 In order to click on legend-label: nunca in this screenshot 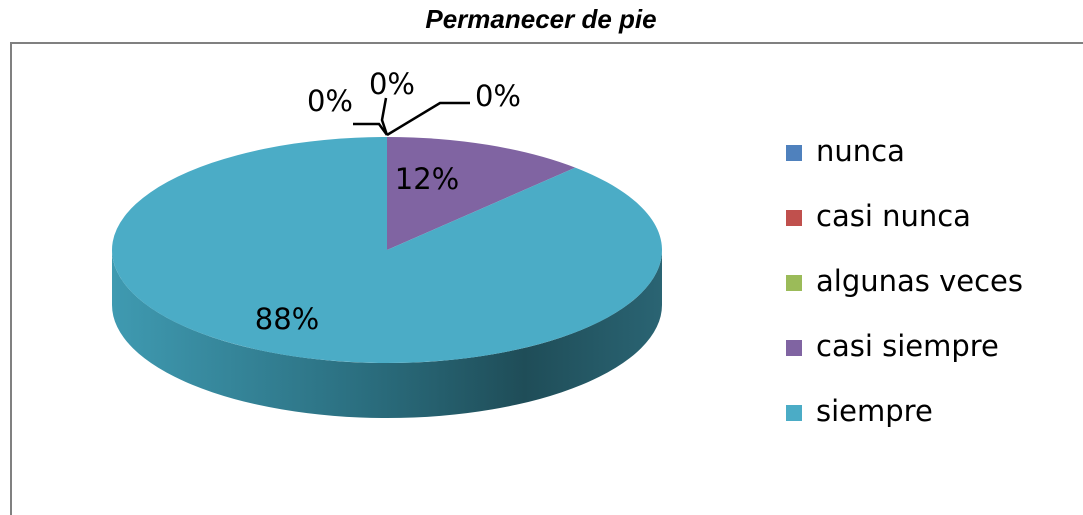, I will do `click(860, 151)`.